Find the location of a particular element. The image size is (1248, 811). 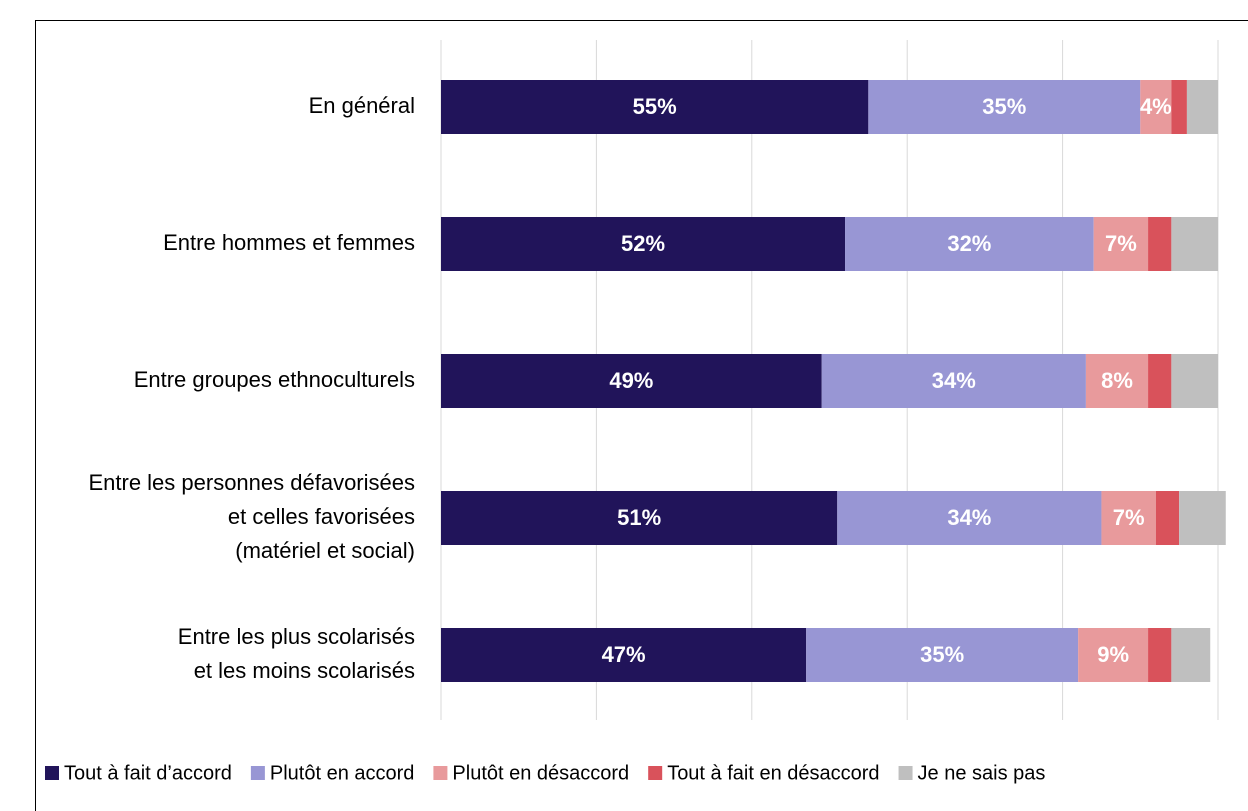

y-tick-label: En général is located at coordinates (362, 105).